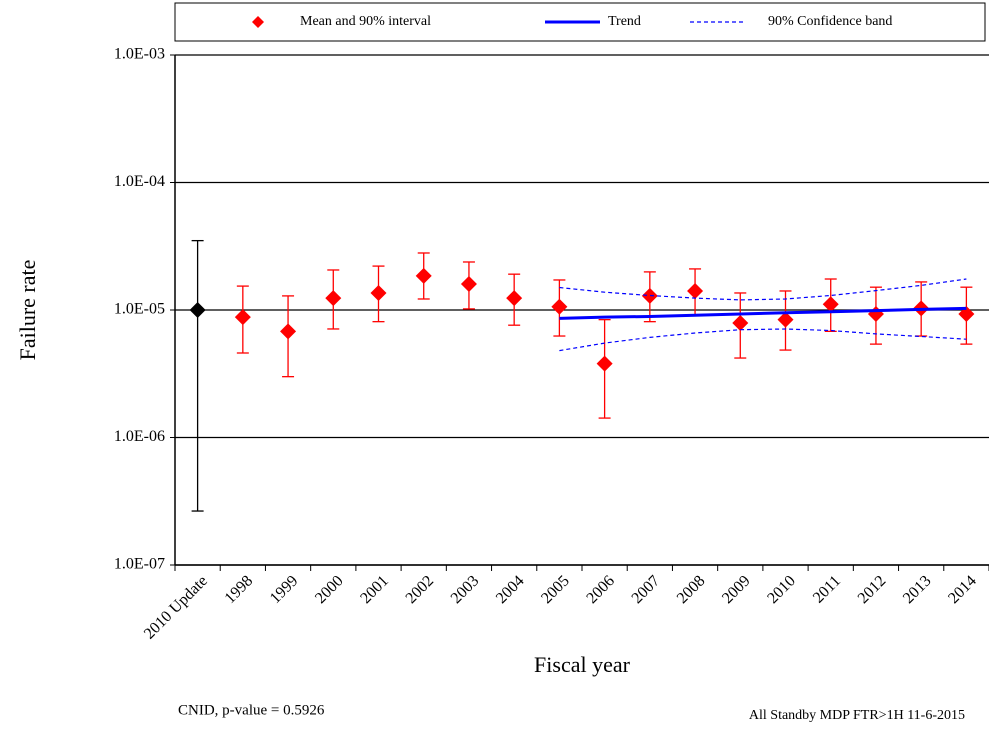  What do you see at coordinates (251, 710) in the screenshot?
I see `annotation: CNID, p-value = 0.5926` at bounding box center [251, 710].